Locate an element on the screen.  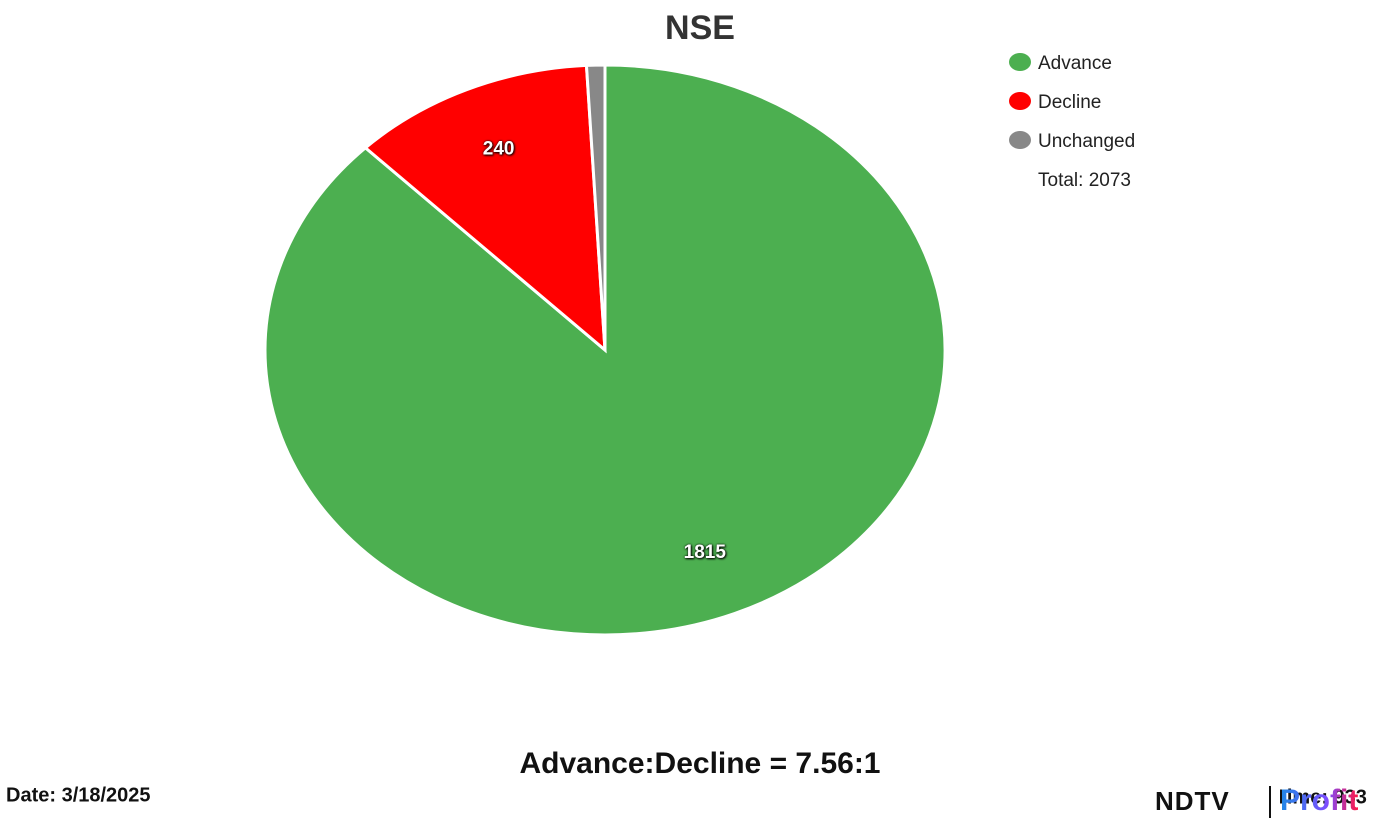
date: Date: 3/18/2025 is located at coordinates (78, 795).